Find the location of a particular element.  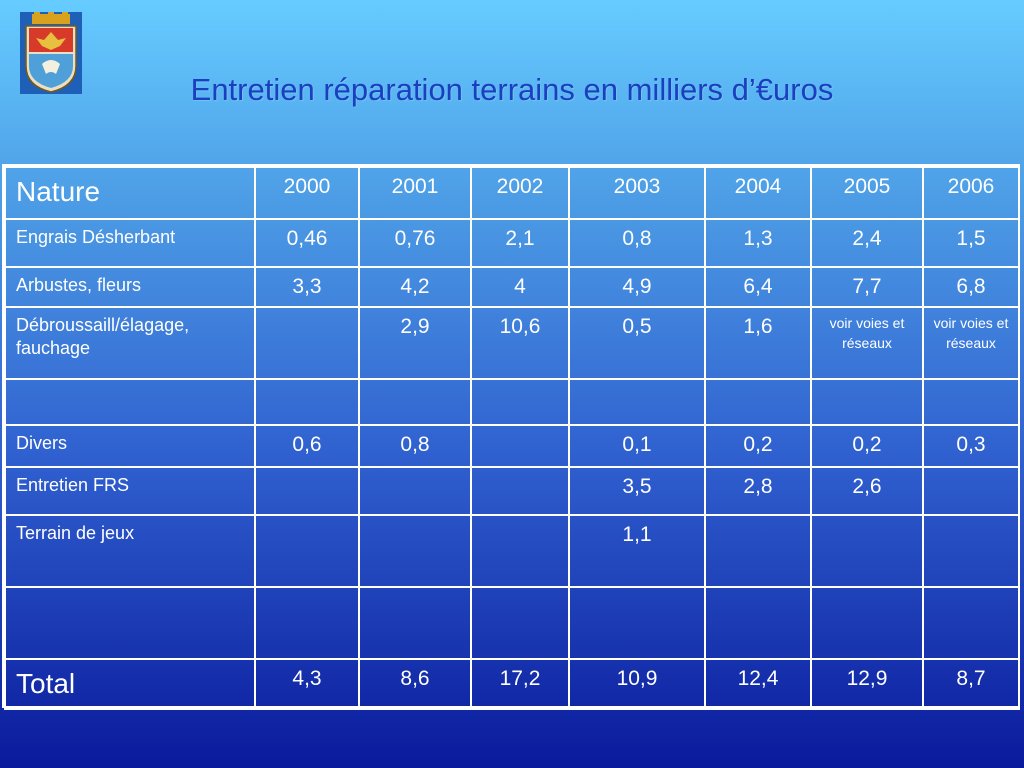

table-cell: 6,8 is located at coordinates (971, 287).